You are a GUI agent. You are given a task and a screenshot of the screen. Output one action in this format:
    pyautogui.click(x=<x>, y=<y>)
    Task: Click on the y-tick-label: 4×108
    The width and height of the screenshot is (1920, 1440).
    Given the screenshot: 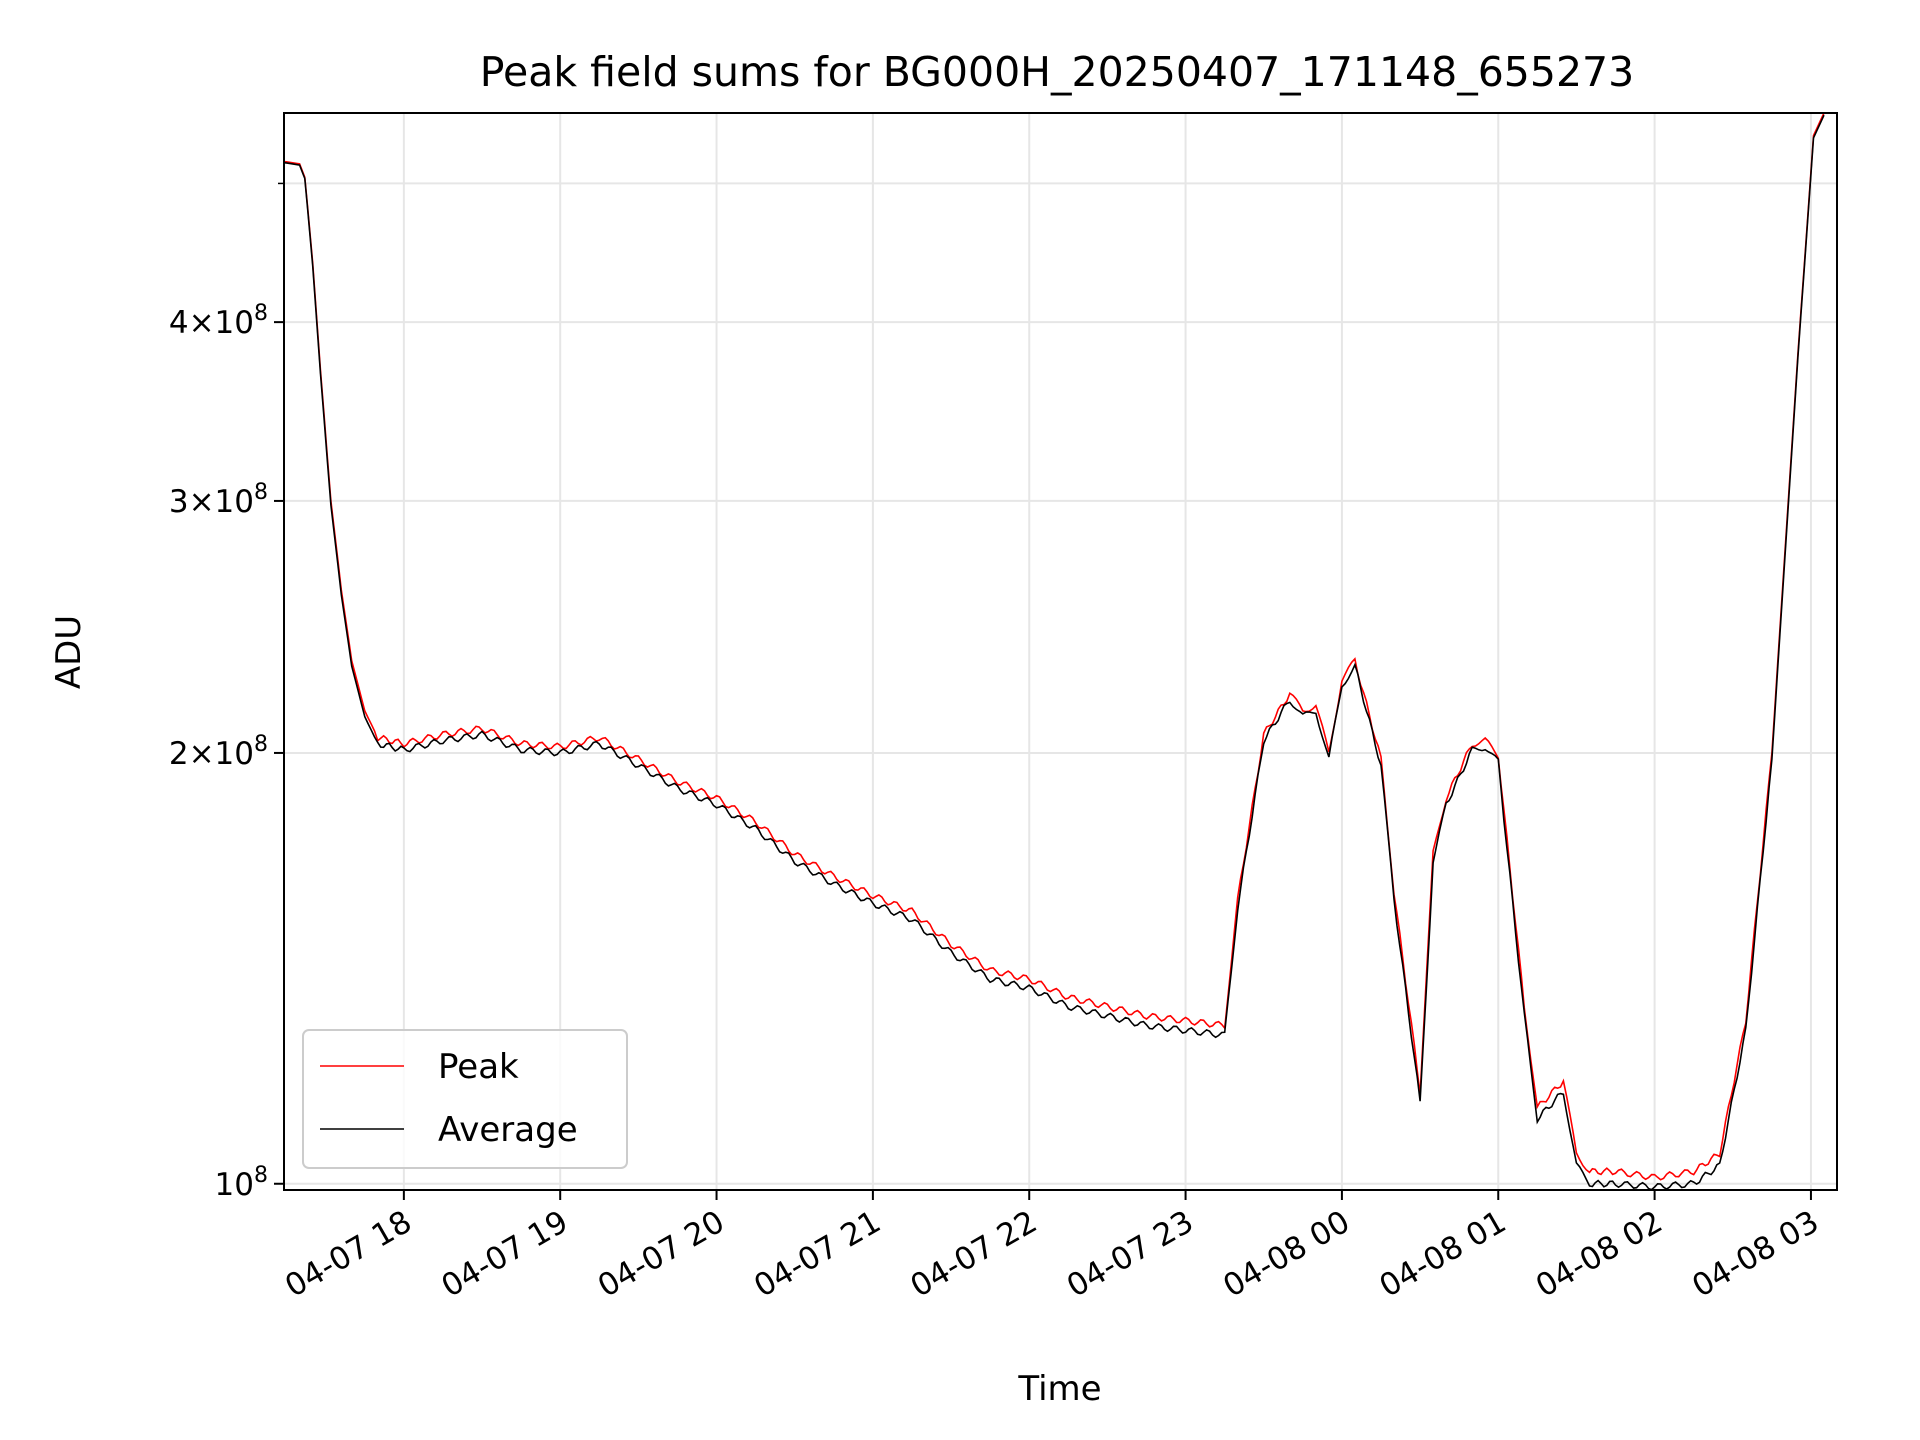 What is the action you would take?
    pyautogui.click(x=218, y=321)
    